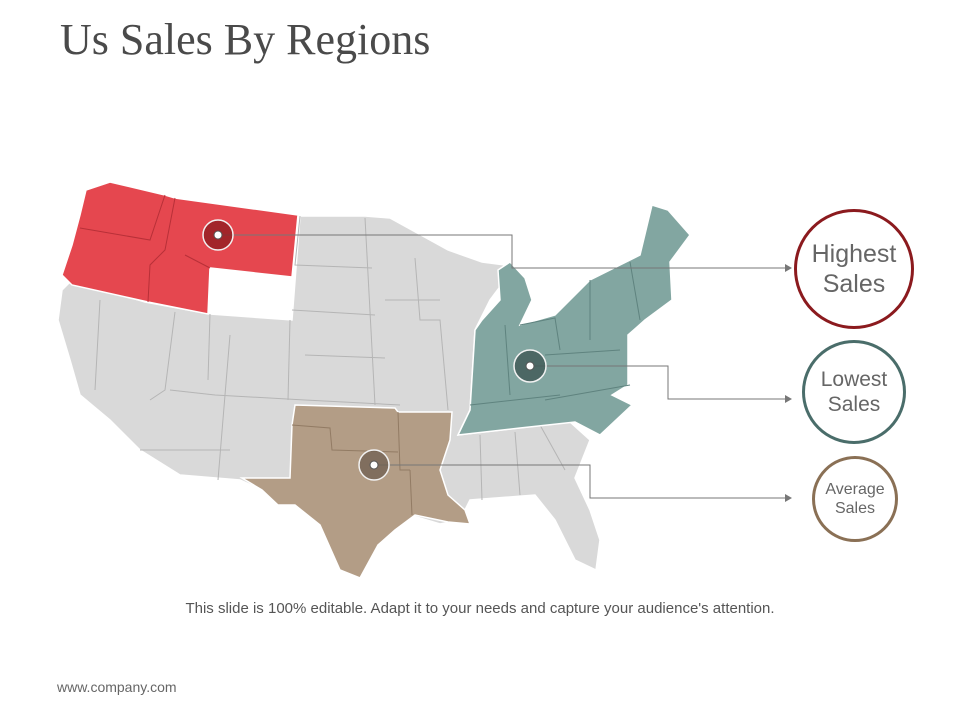 The height and width of the screenshot is (720, 960). I want to click on legend-highest-sales: Highest Sales, so click(854, 269).